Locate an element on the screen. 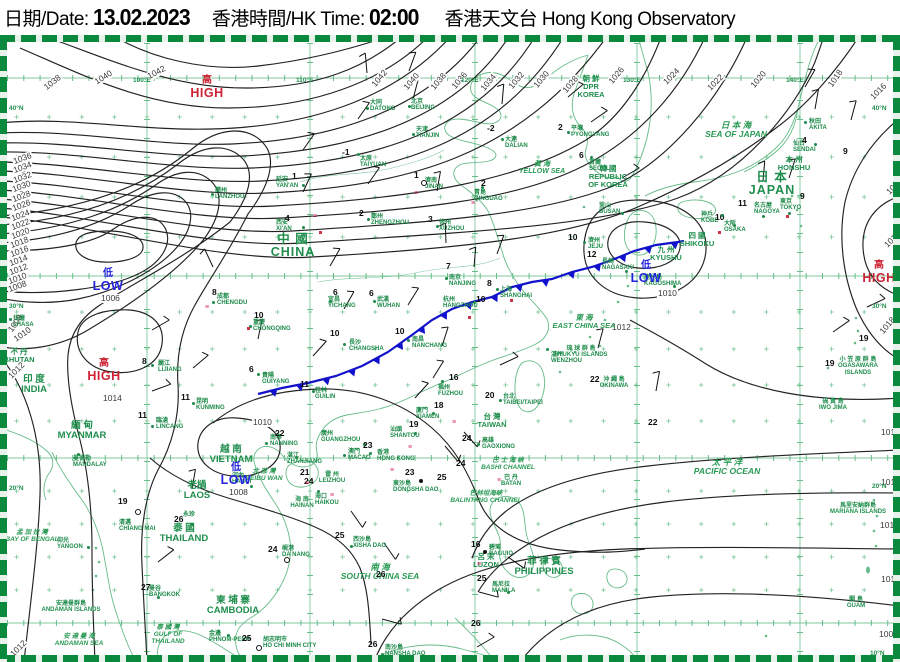 This screenshot has height=662, width=900. sea-station-temp-4: 19 is located at coordinates (830, 363).